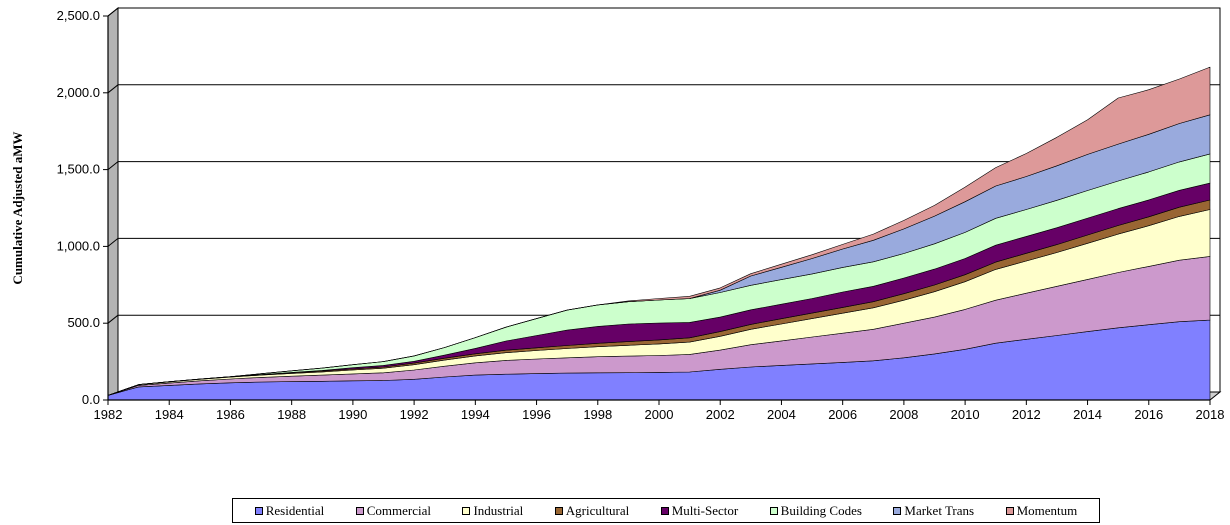 The width and height of the screenshot is (1230, 525). I want to click on x-tick-label: 2004, so click(781, 414).